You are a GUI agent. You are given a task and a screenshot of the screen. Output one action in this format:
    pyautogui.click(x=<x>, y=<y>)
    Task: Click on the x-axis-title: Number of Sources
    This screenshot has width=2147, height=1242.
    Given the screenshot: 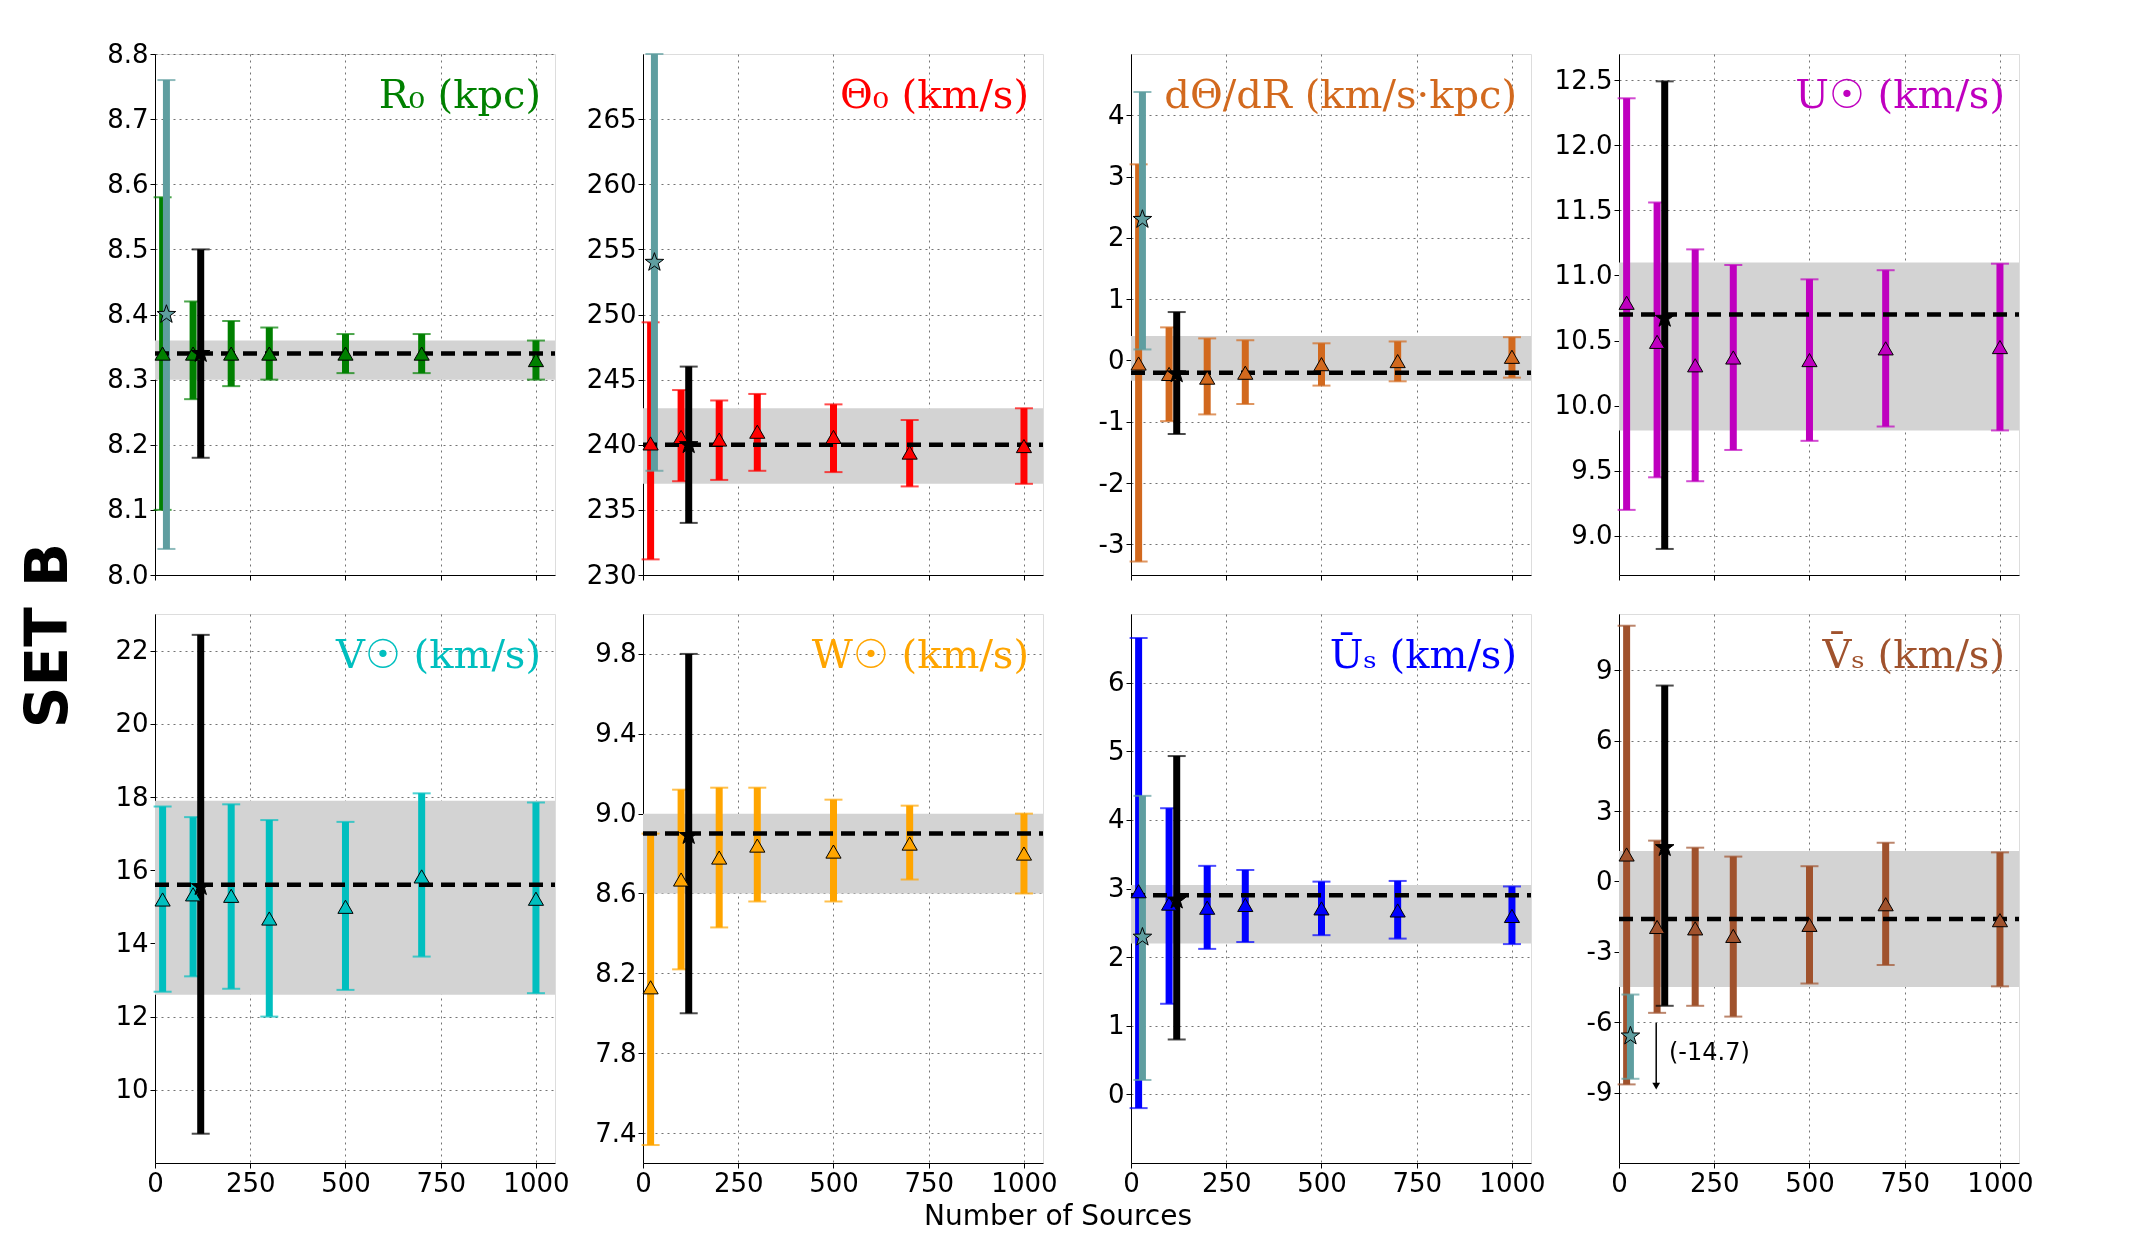 What is the action you would take?
    pyautogui.click(x=1058, y=1215)
    